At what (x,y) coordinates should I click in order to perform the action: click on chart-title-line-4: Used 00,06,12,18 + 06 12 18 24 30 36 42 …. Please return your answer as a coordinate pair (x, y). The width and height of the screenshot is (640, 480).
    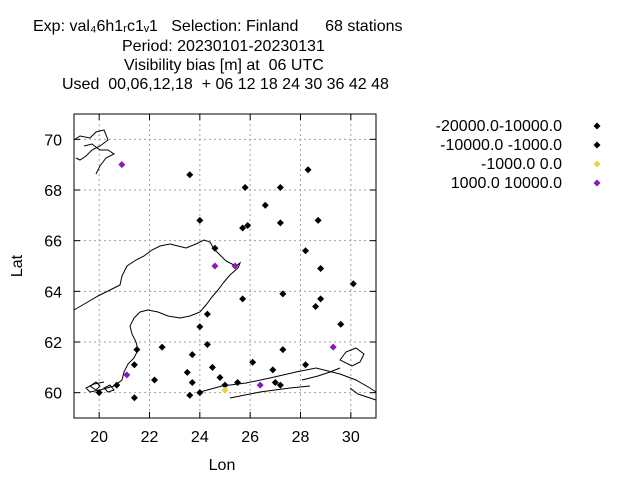
    Looking at the image, I should click on (225, 84).